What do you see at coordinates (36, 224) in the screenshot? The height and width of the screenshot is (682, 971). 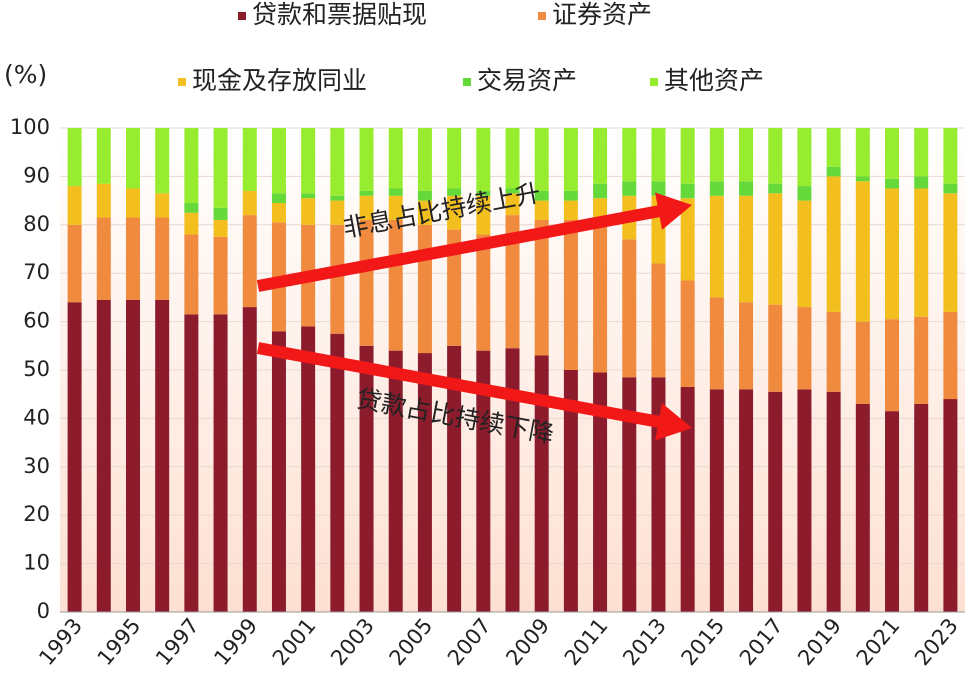 I see `y-tick-label: 80` at bounding box center [36, 224].